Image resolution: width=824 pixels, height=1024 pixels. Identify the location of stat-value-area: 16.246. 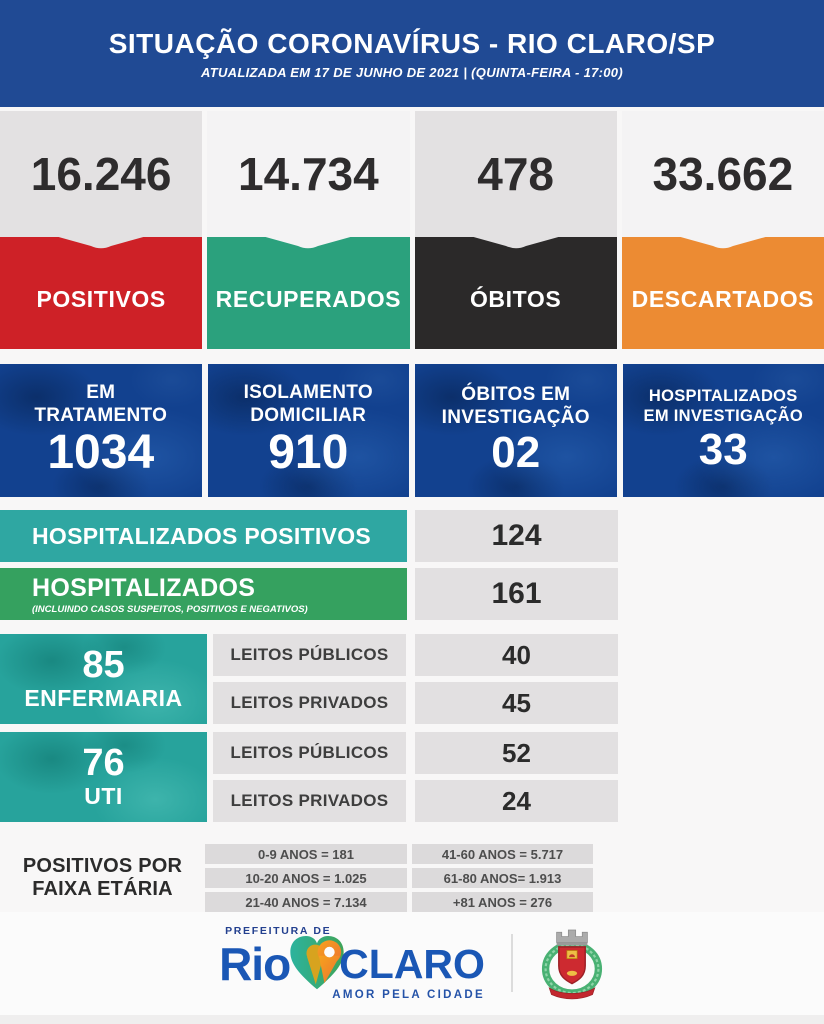
(101, 174).